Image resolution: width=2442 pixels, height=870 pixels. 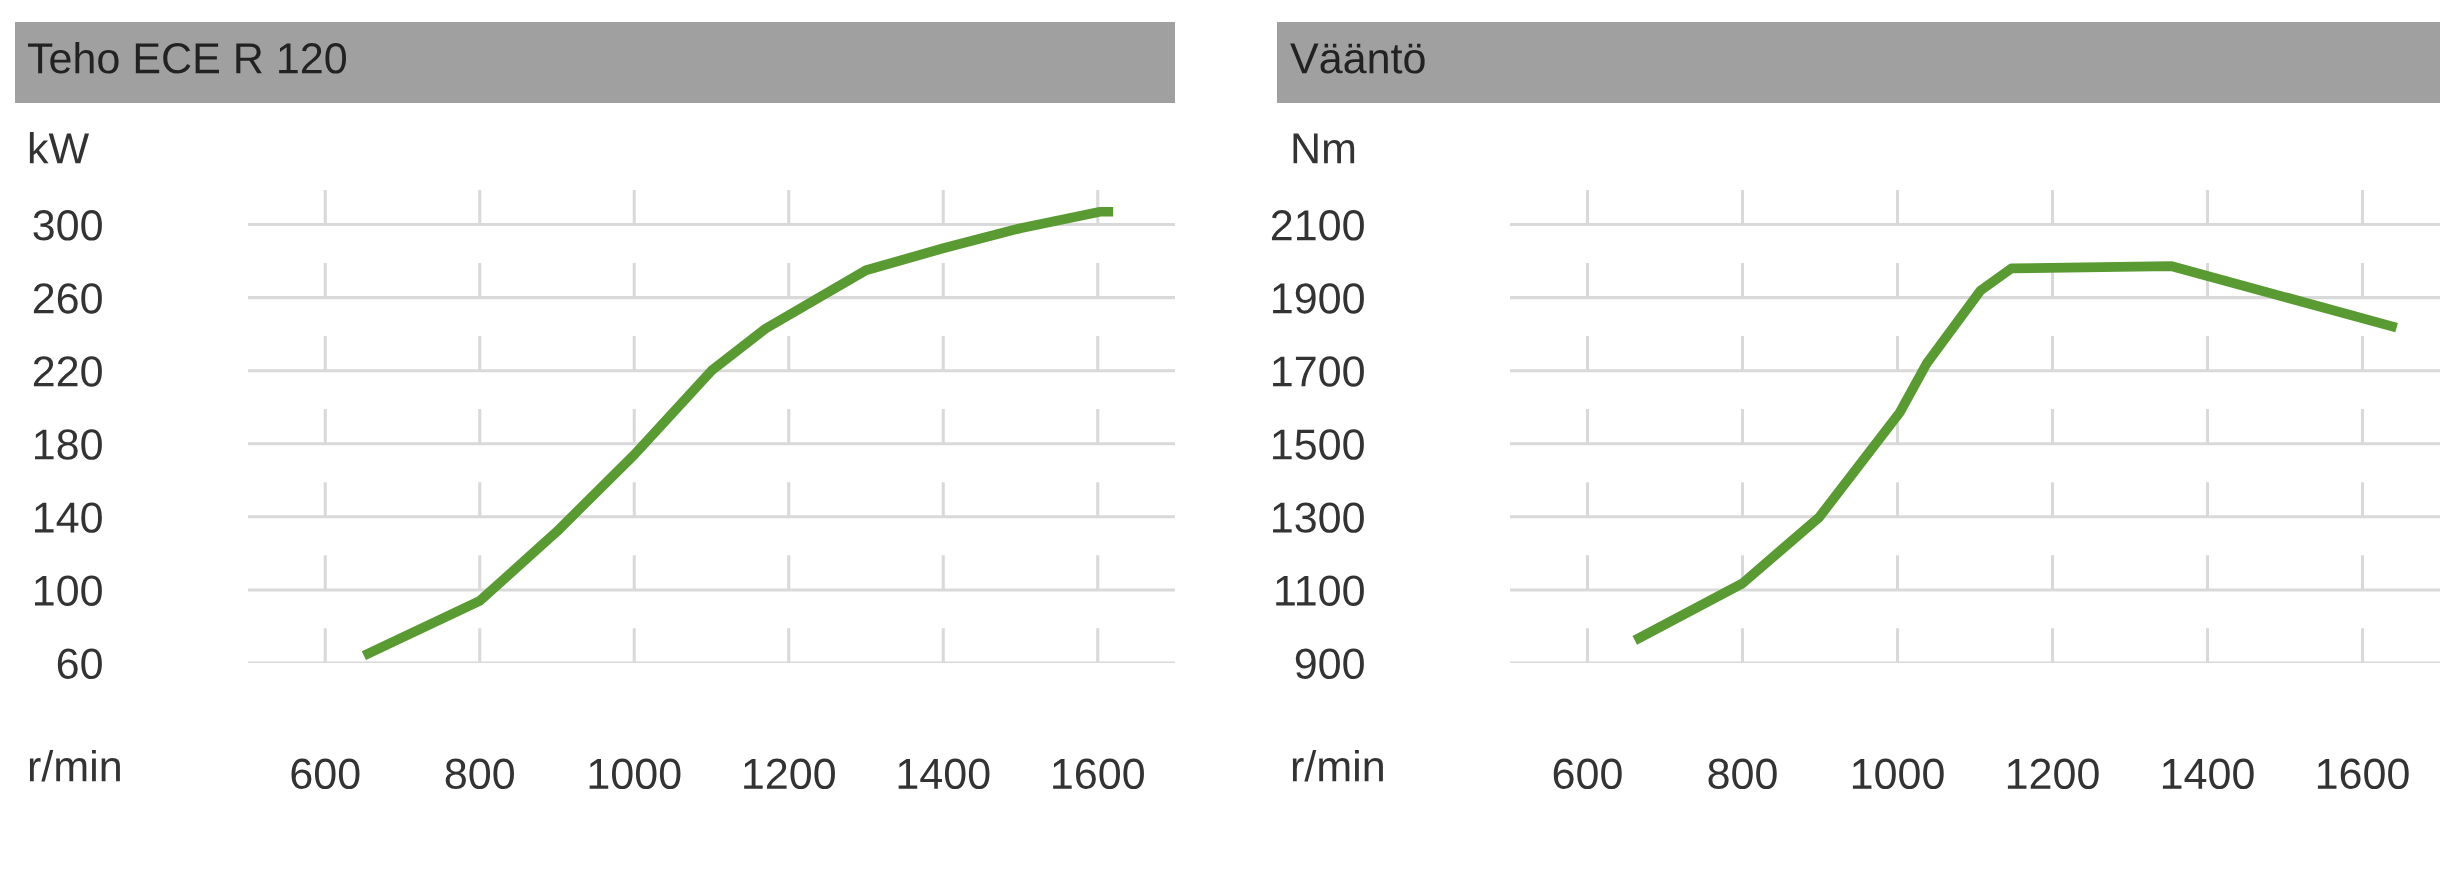 I want to click on y-tick-label: 900, so click(x=1329, y=664).